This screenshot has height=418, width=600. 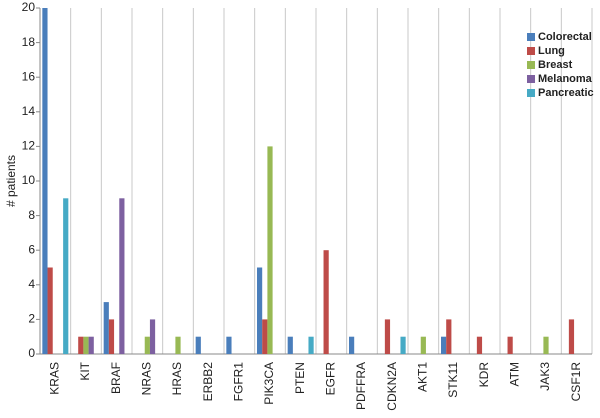 What do you see at coordinates (576, 382) in the screenshot?
I see `x-tick-label: CSF1R` at bounding box center [576, 382].